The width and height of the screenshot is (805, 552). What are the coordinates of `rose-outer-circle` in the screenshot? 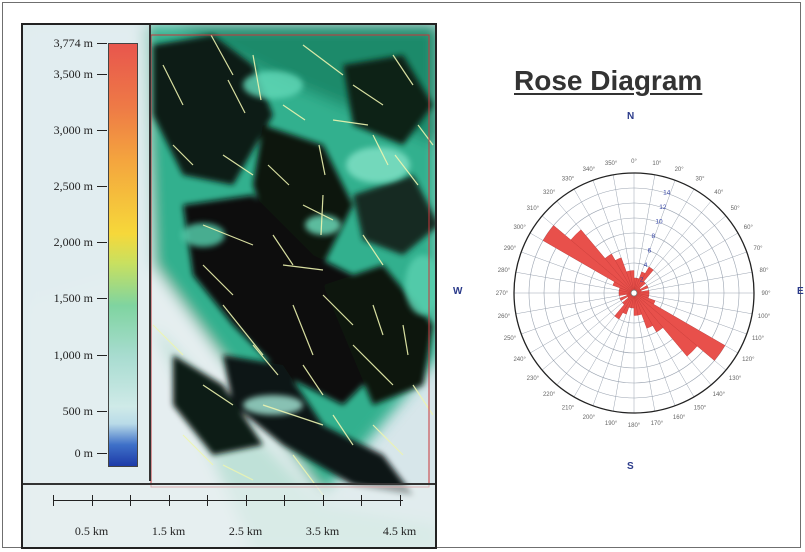 It's located at (634, 293).